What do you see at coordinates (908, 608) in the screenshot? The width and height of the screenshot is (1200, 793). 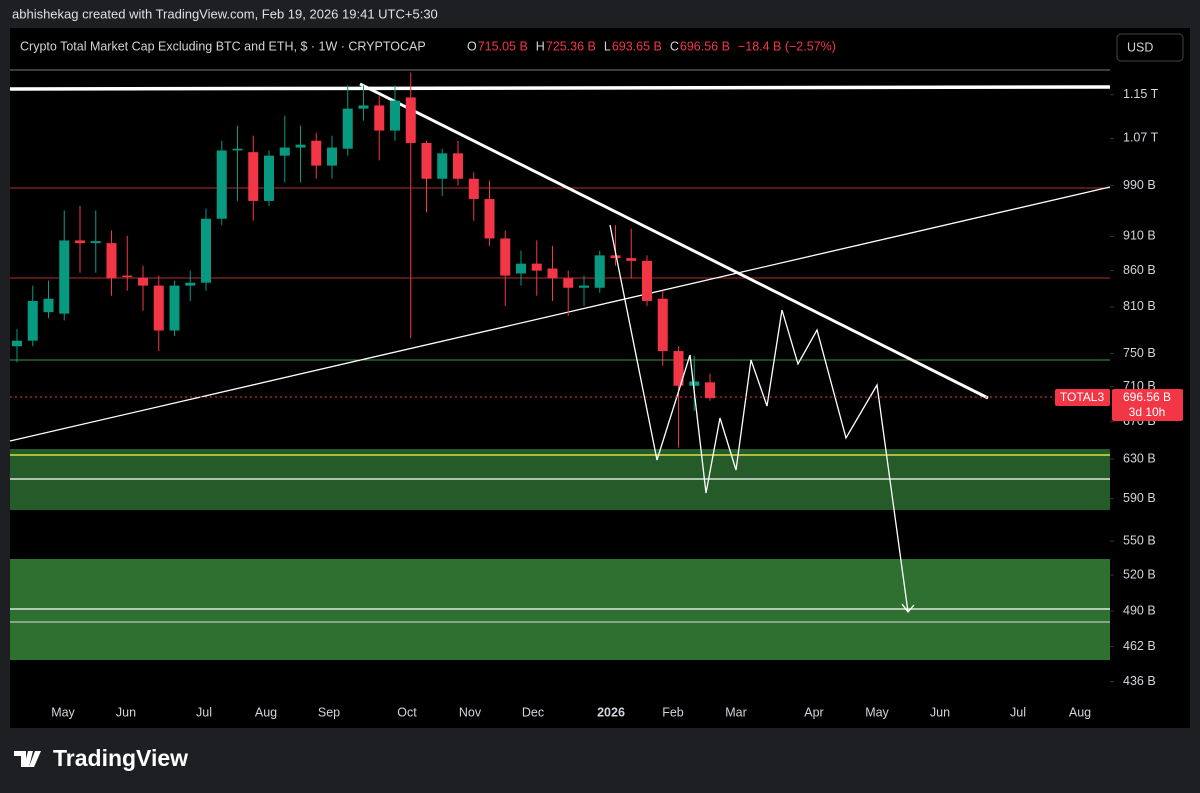 I see `arrow-head` at bounding box center [908, 608].